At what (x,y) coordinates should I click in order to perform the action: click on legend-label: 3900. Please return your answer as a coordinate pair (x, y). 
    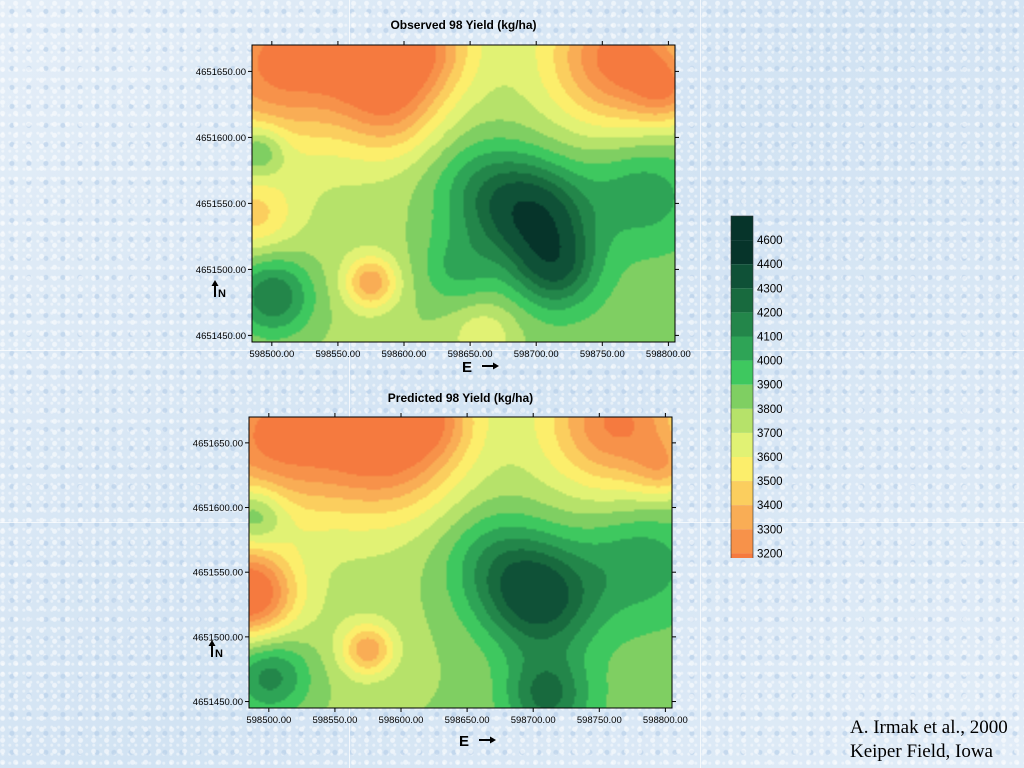
    Looking at the image, I should click on (770, 386).